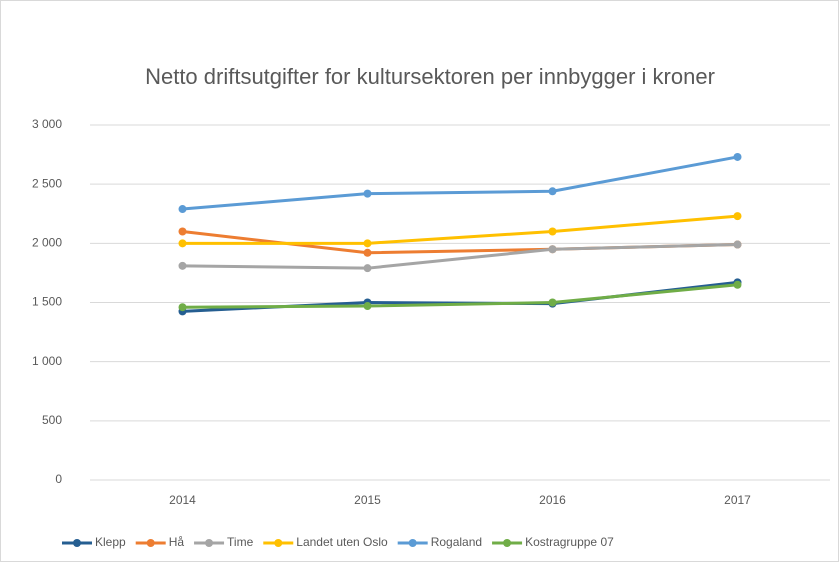  I want to click on y-tick-label: 2 000, so click(47, 243).